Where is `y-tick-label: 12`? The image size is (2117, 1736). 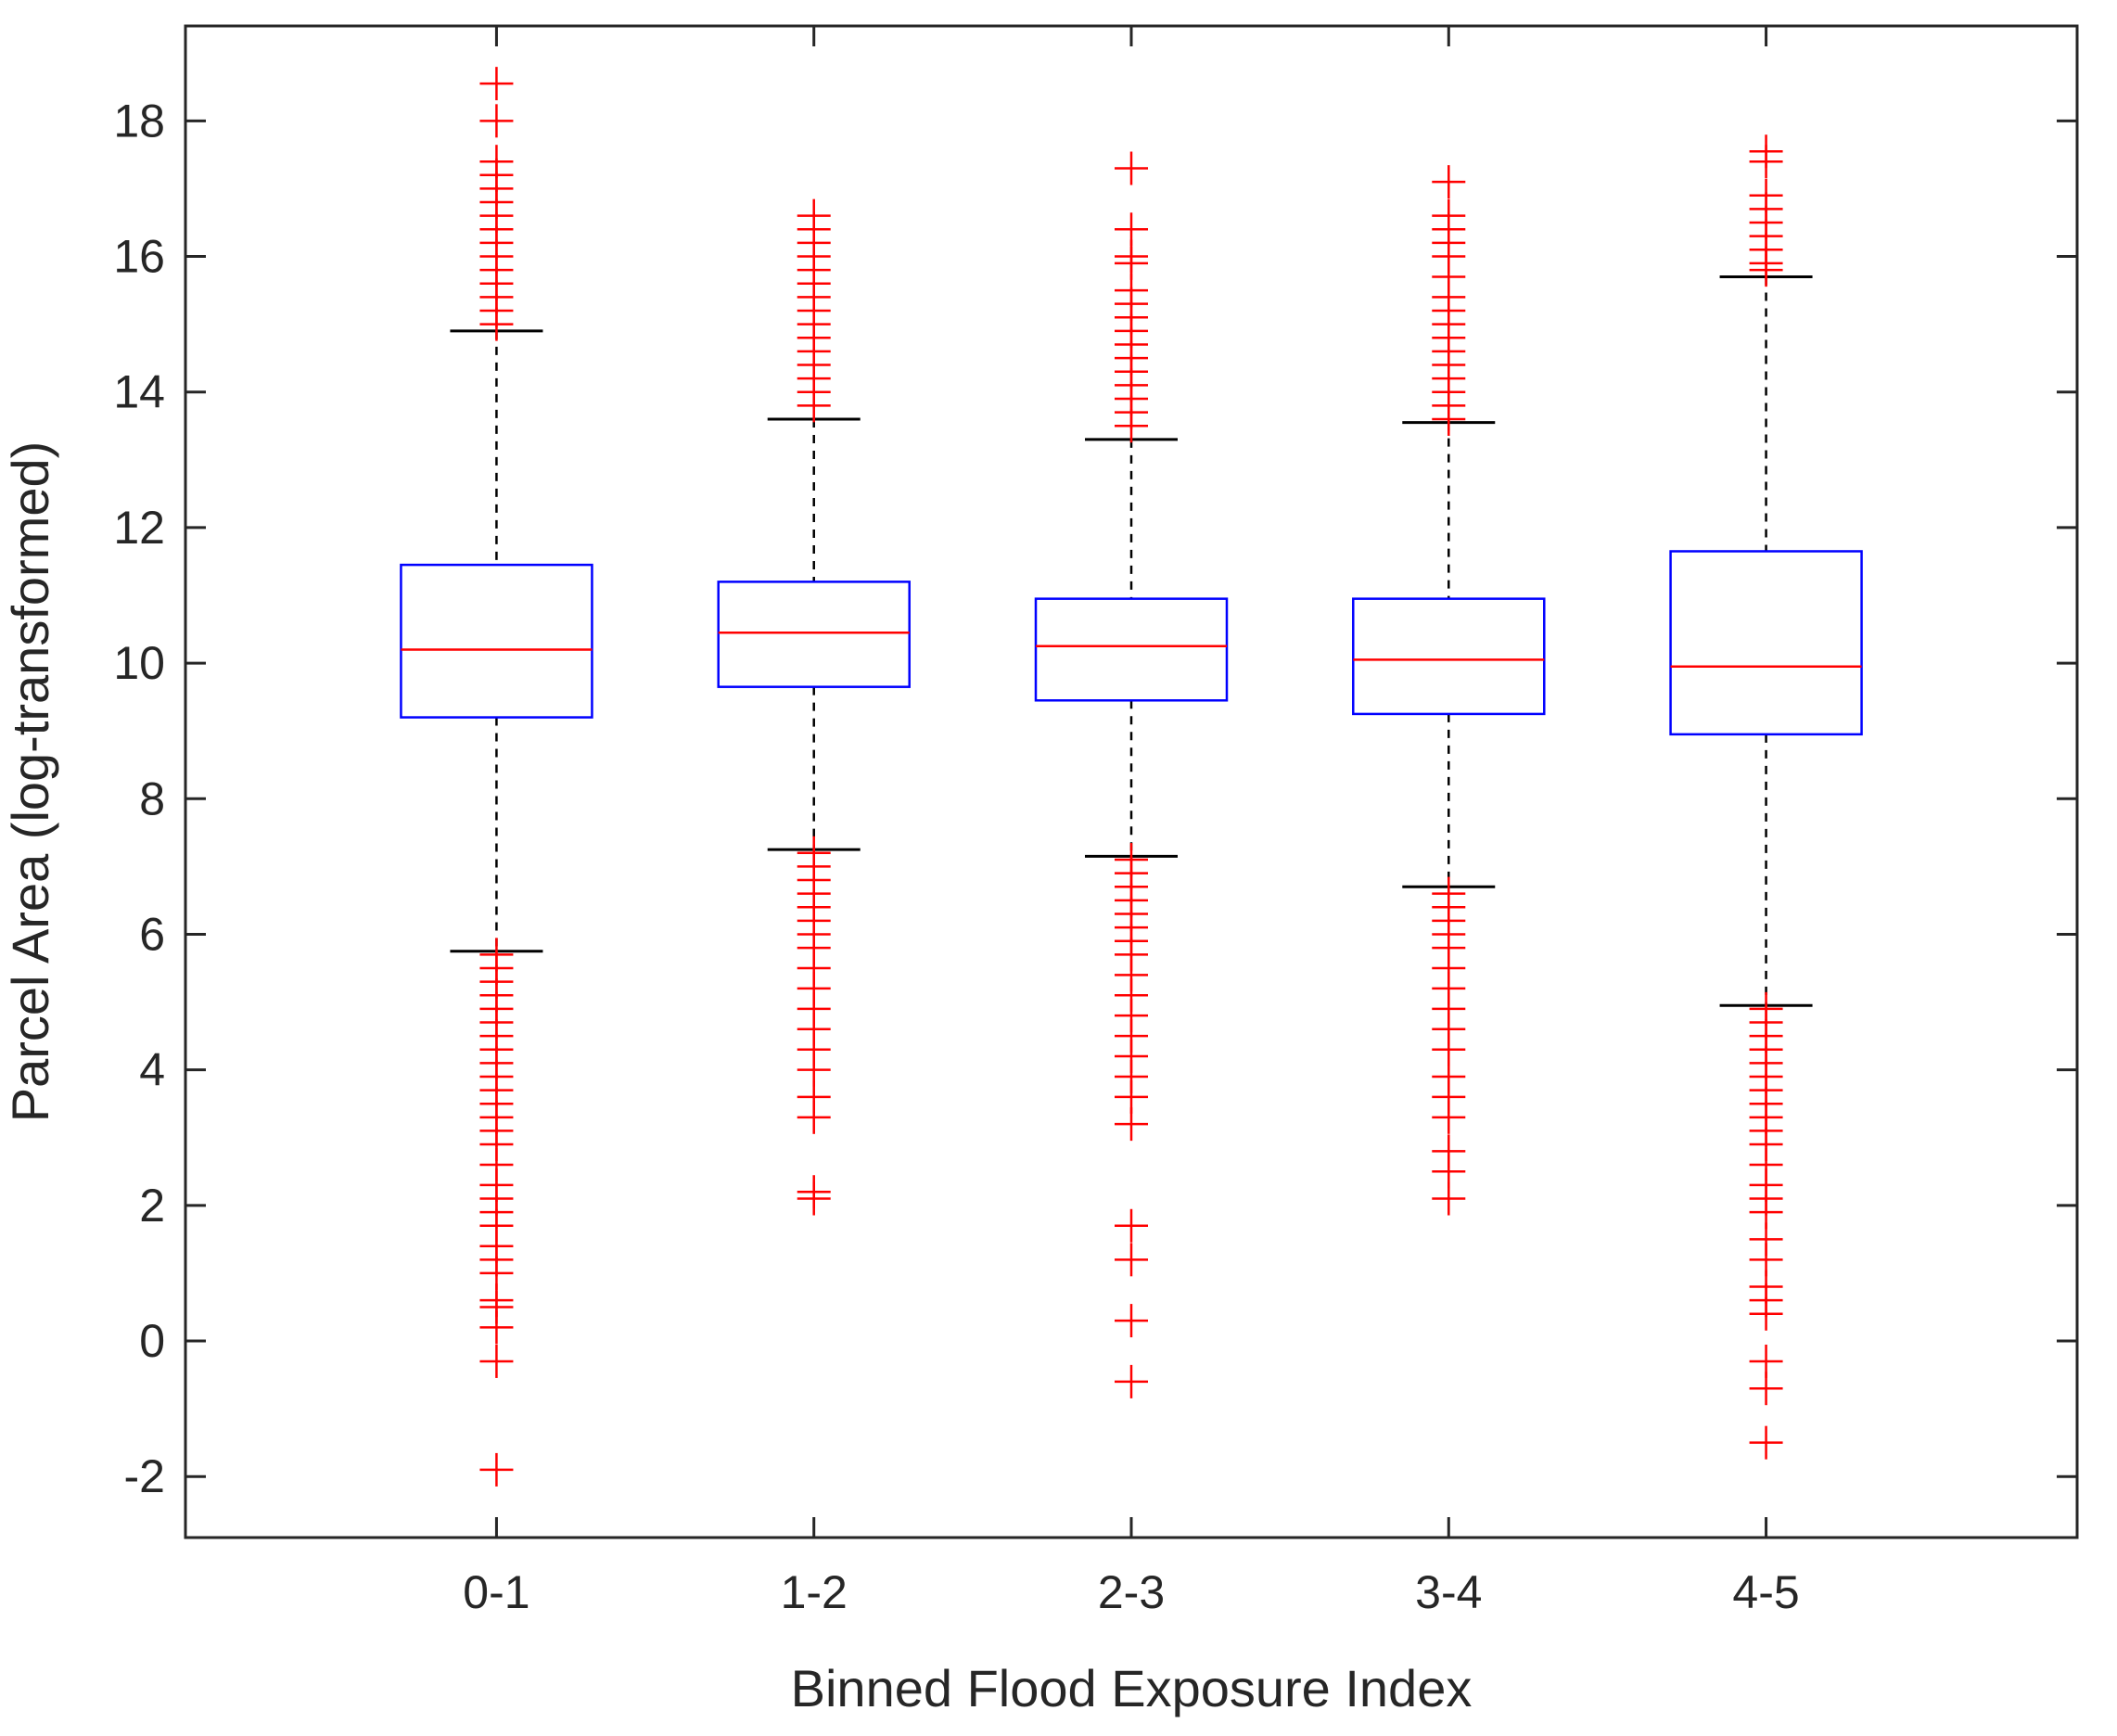
y-tick-label: 12 is located at coordinates (139, 528).